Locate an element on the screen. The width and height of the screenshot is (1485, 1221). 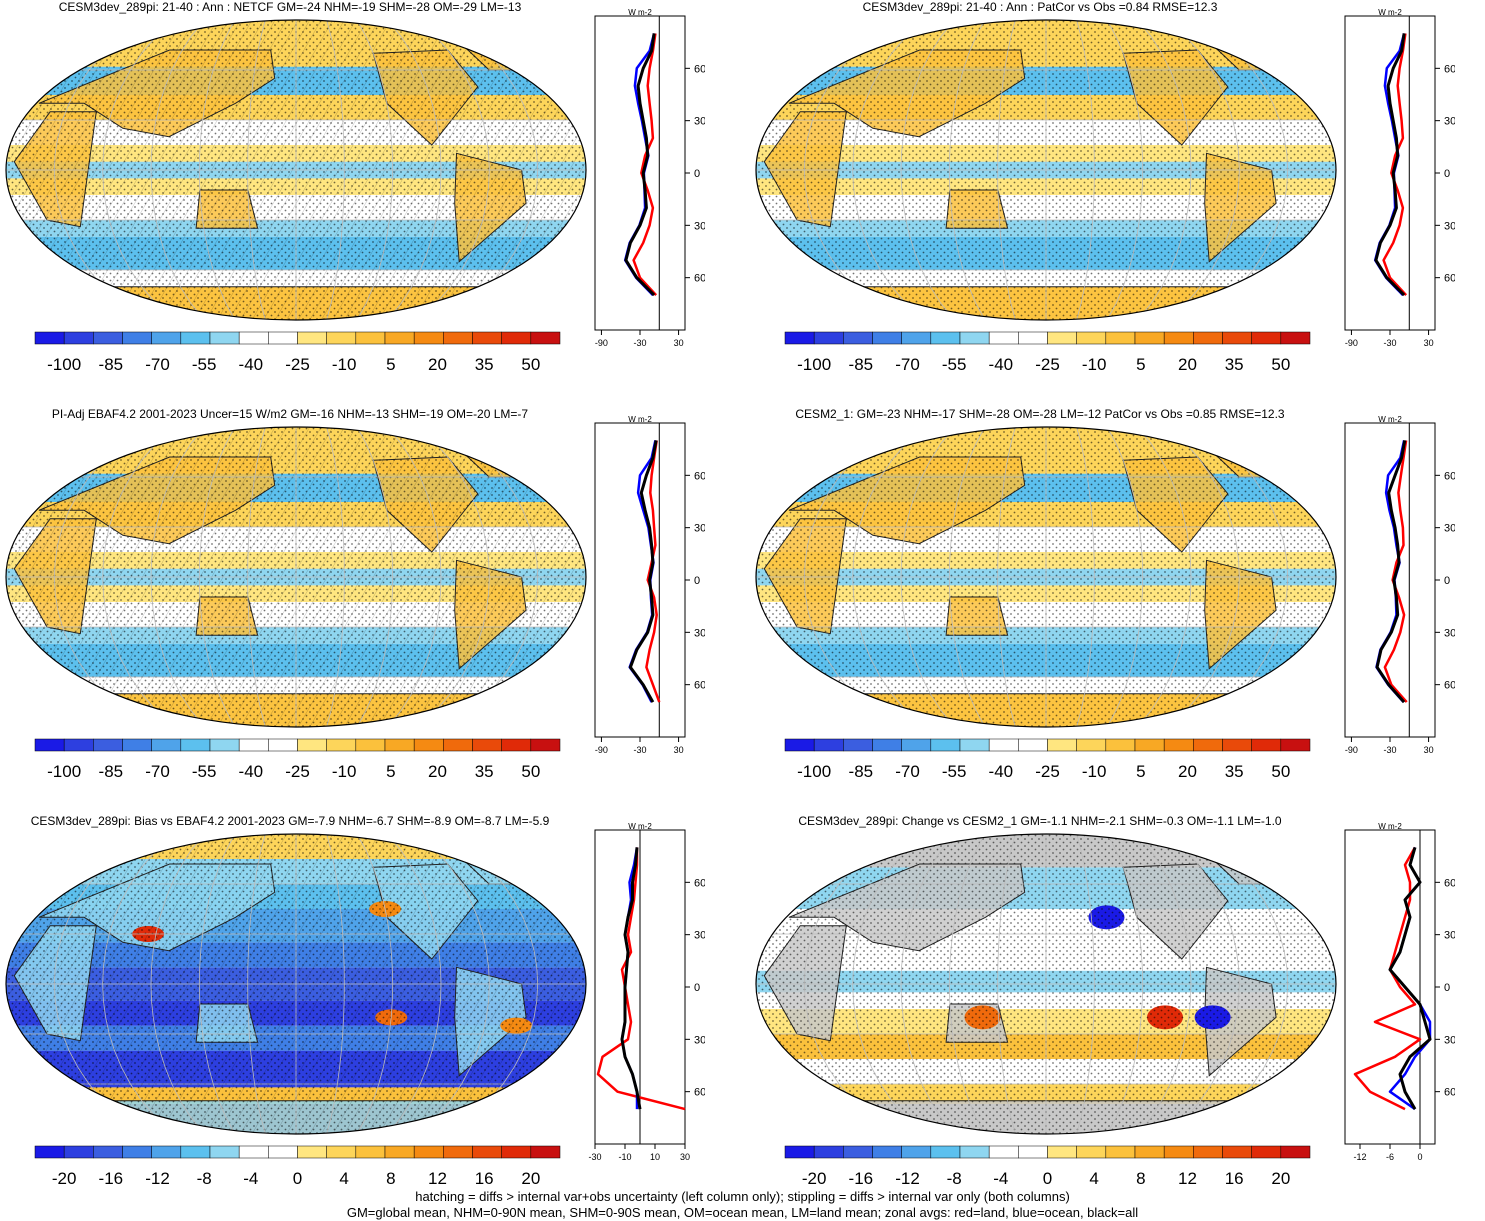
colorbar-tick-label: -85 is located at coordinates (111, 364).